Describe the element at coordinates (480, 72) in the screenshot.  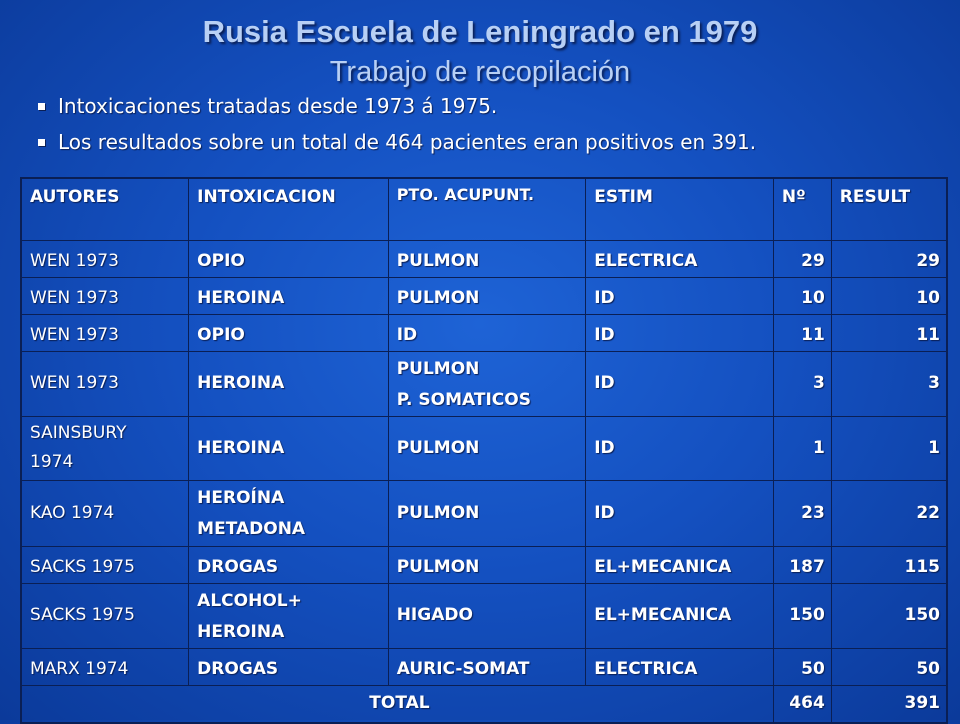
I see `slide-subtitle: Trabajo de recopilación` at that location.